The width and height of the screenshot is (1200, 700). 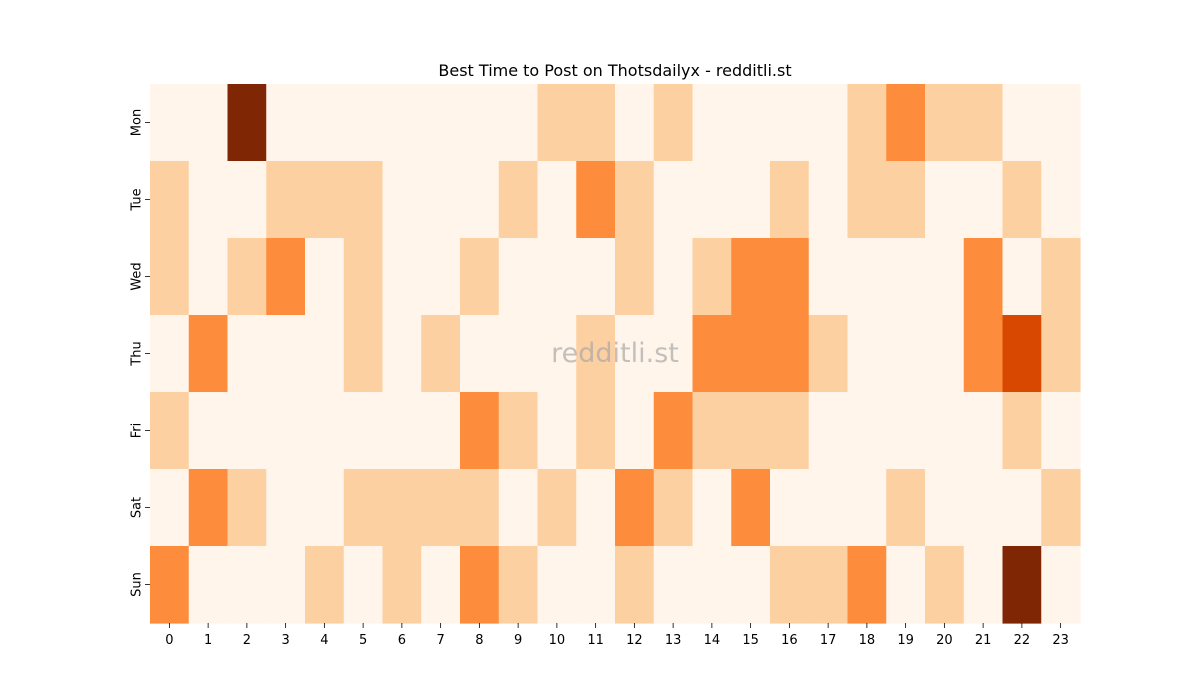 I want to click on y-tick-label: Sat, so click(x=137, y=507).